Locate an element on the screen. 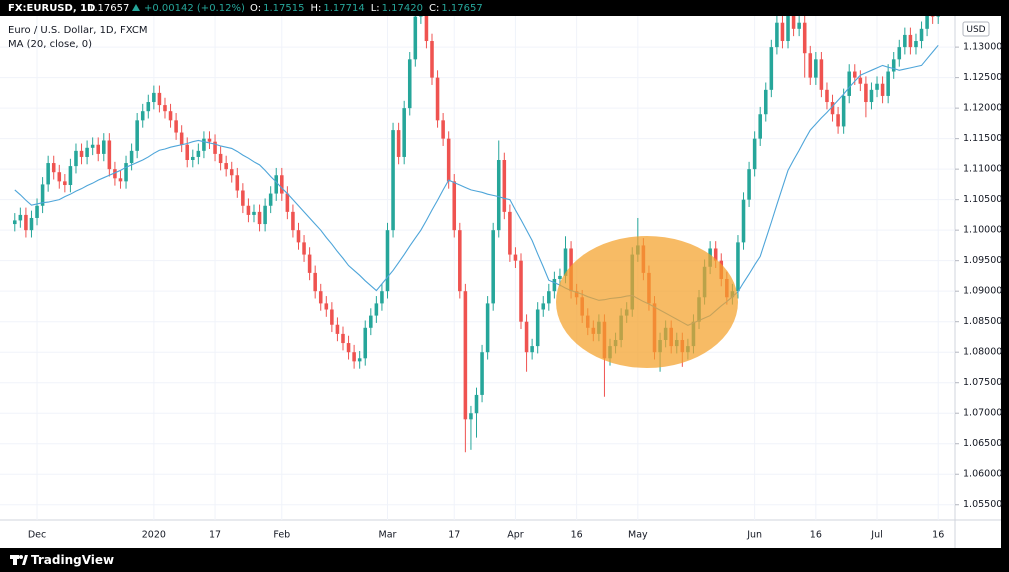  y-tick-label: 1.06000 is located at coordinates (982, 474).